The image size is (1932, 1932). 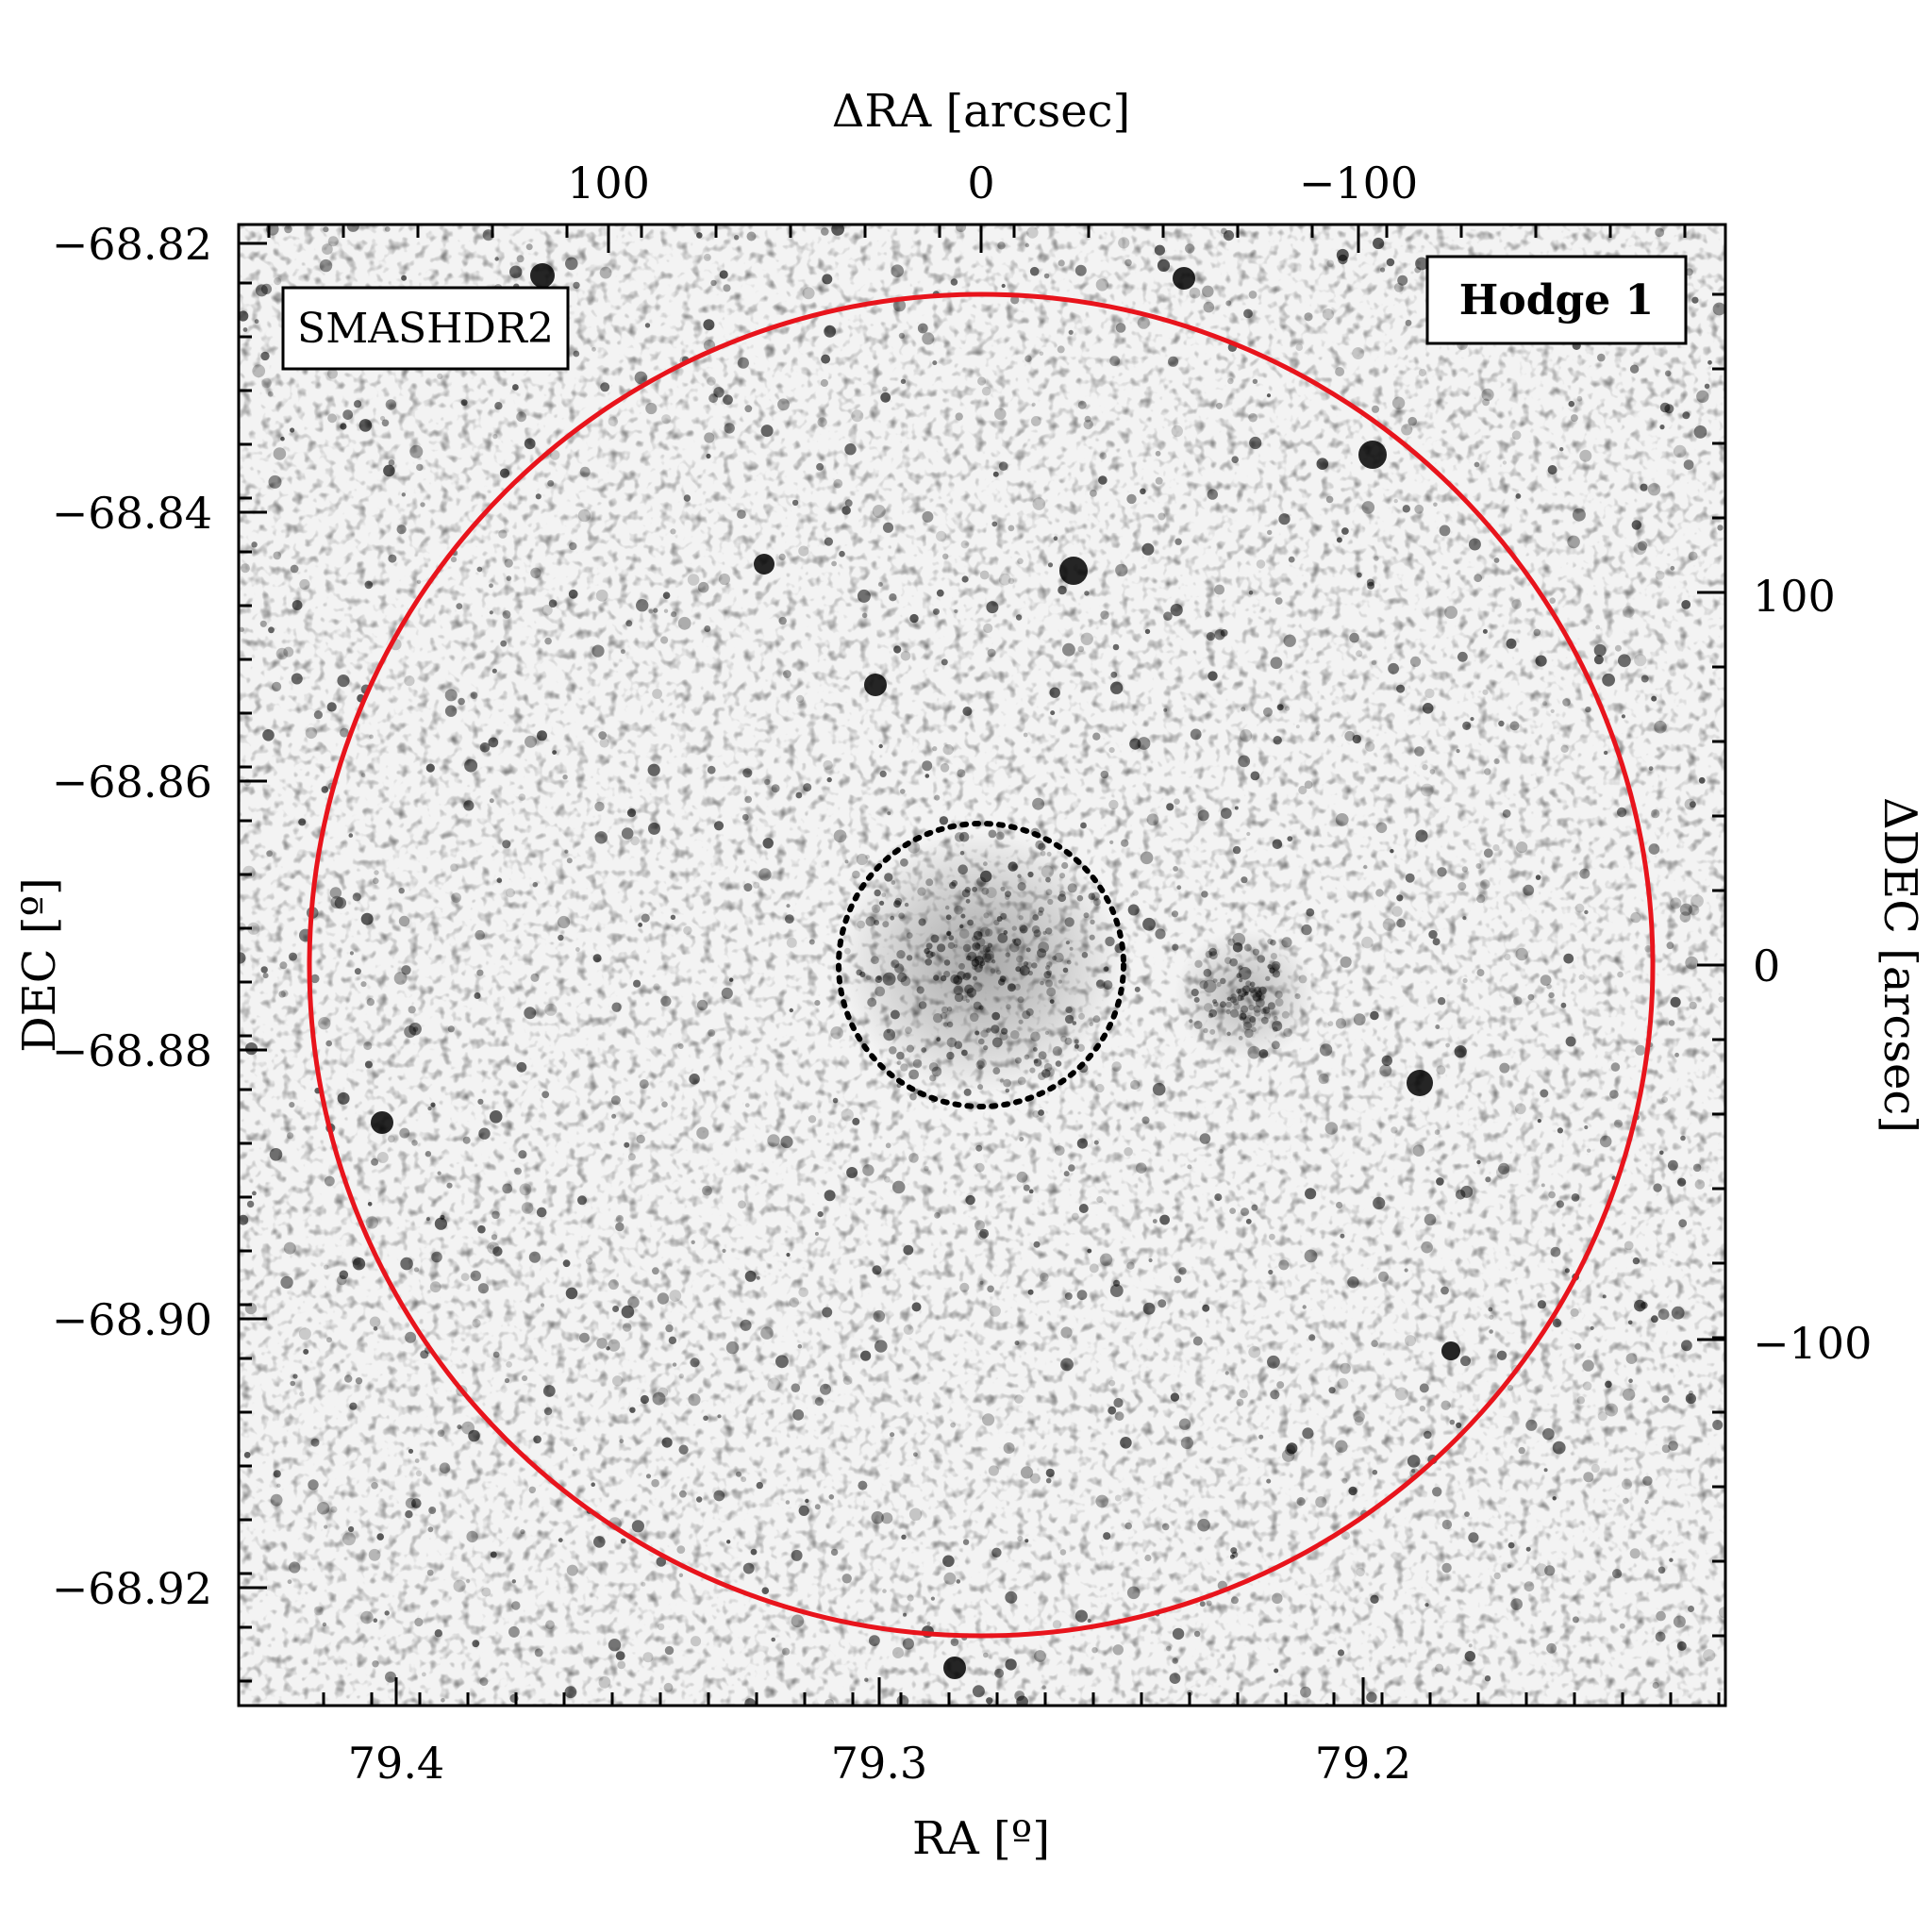 What do you see at coordinates (879, 1763) in the screenshot?
I see `bottom-tick-label: 79.3` at bounding box center [879, 1763].